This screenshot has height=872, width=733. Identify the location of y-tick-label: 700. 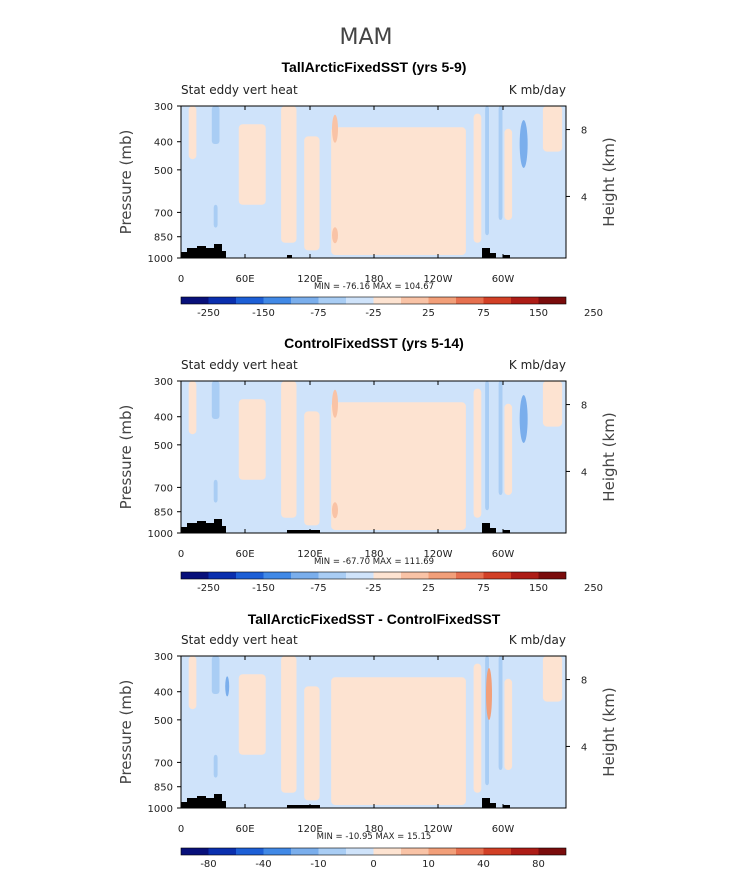
(163, 213).